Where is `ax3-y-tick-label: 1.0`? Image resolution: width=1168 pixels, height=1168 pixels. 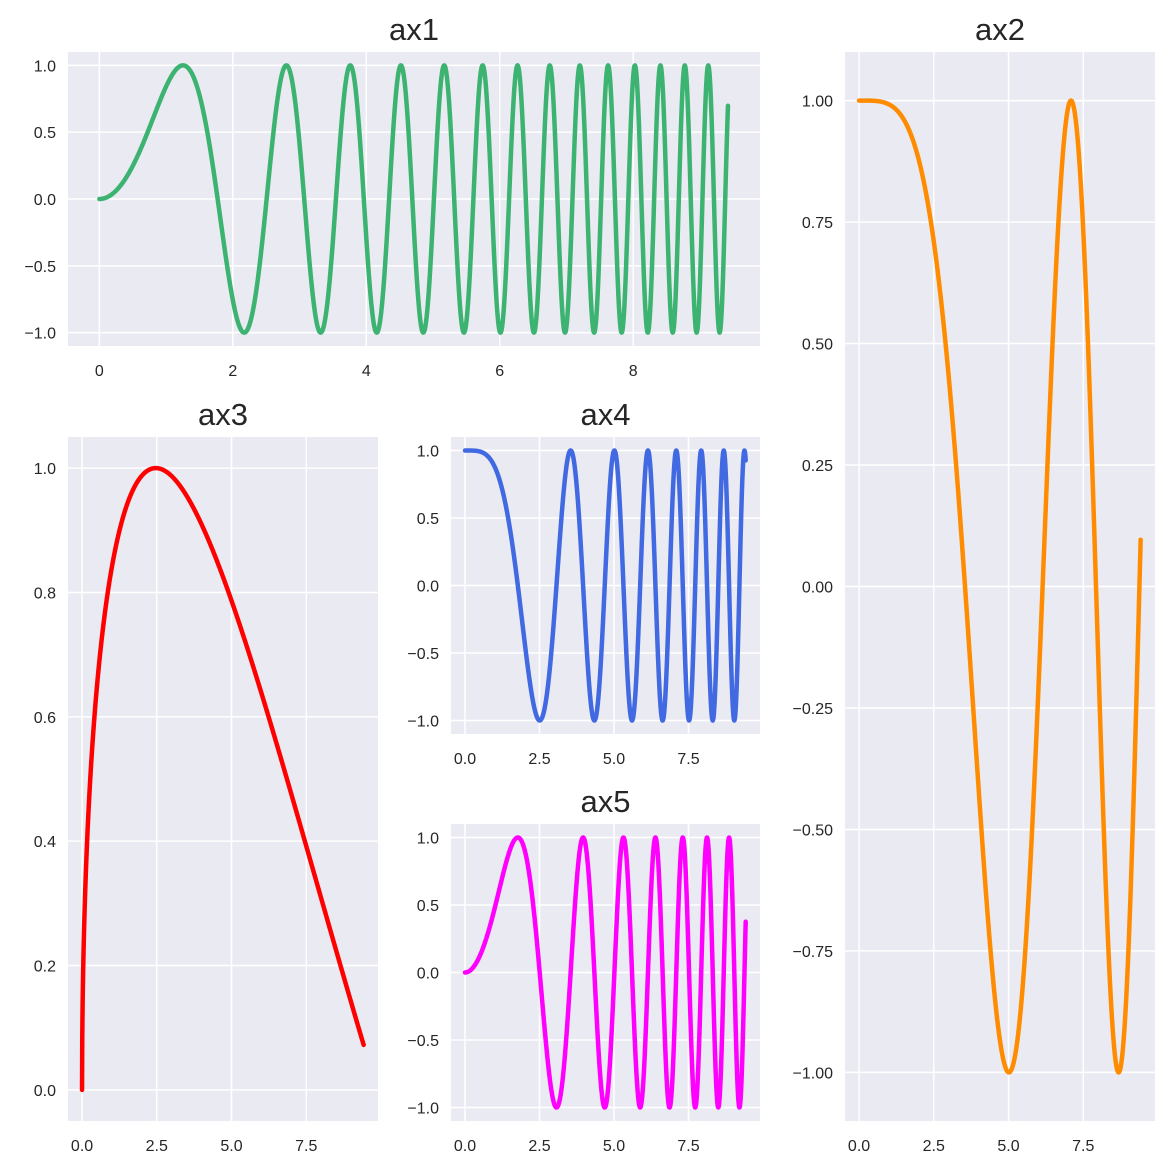 ax3-y-tick-label: 1.0 is located at coordinates (45, 469).